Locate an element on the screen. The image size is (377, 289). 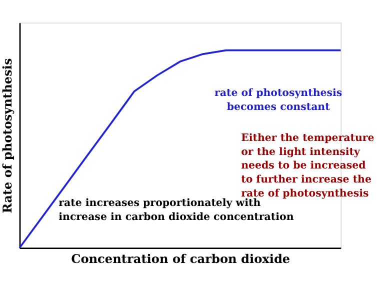
annotation: rate of photosynthesis becomes constant is located at coordinates (278, 100).